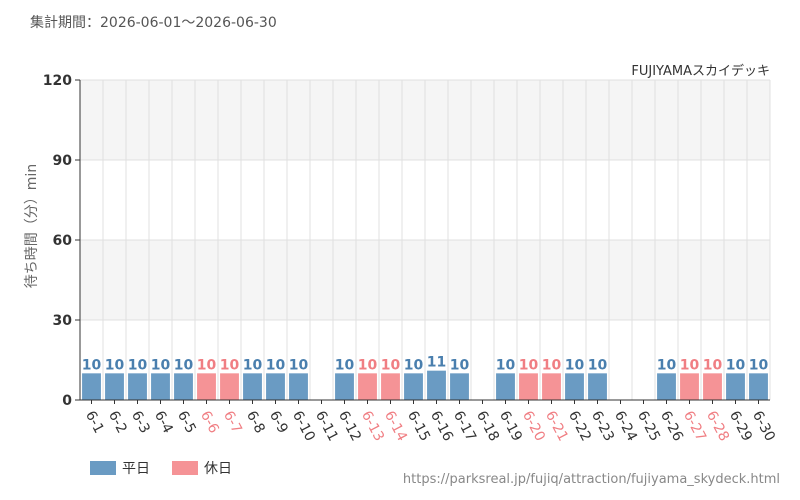 This screenshot has width=800, height=500. I want to click on x-tick-label-6-30: 6-30, so click(763, 426).